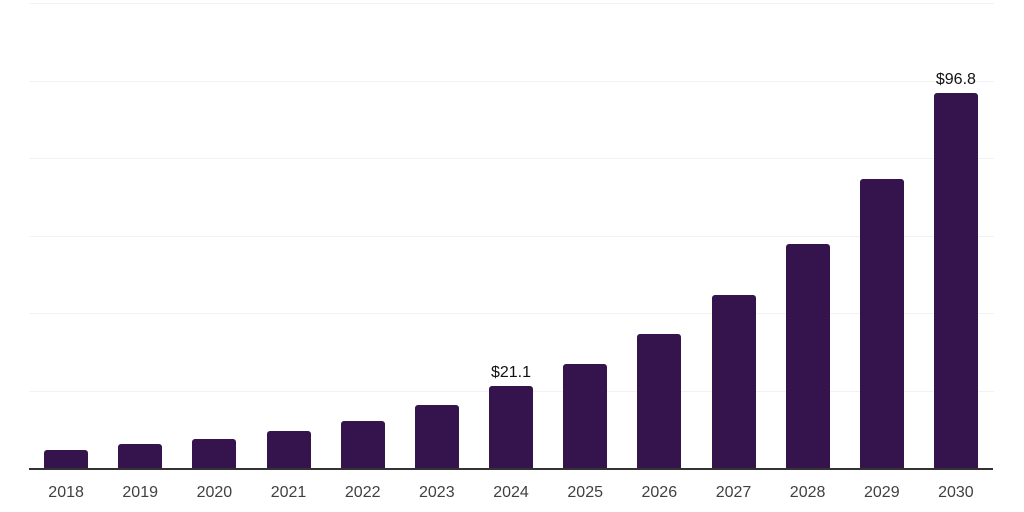  What do you see at coordinates (288, 449) in the screenshot?
I see `bar-2021` at bounding box center [288, 449].